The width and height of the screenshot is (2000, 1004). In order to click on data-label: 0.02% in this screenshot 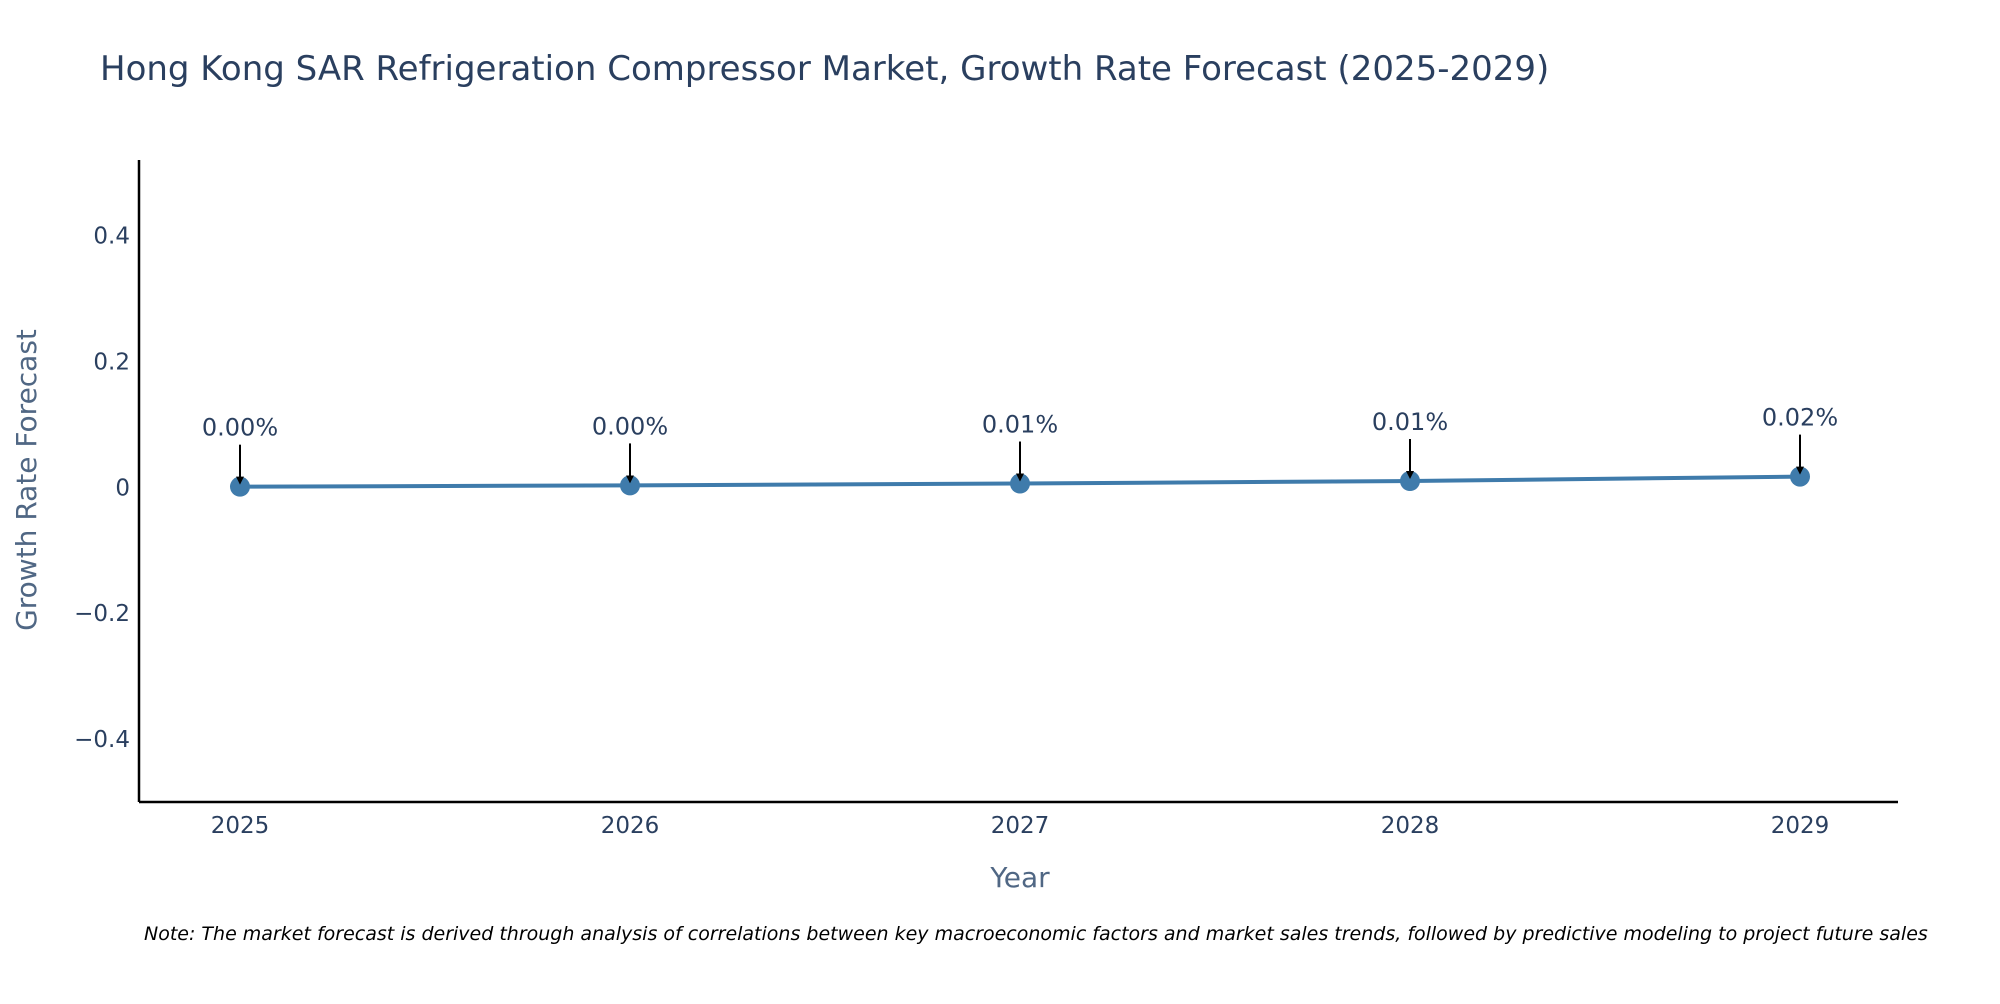, I will do `click(1800, 418)`.